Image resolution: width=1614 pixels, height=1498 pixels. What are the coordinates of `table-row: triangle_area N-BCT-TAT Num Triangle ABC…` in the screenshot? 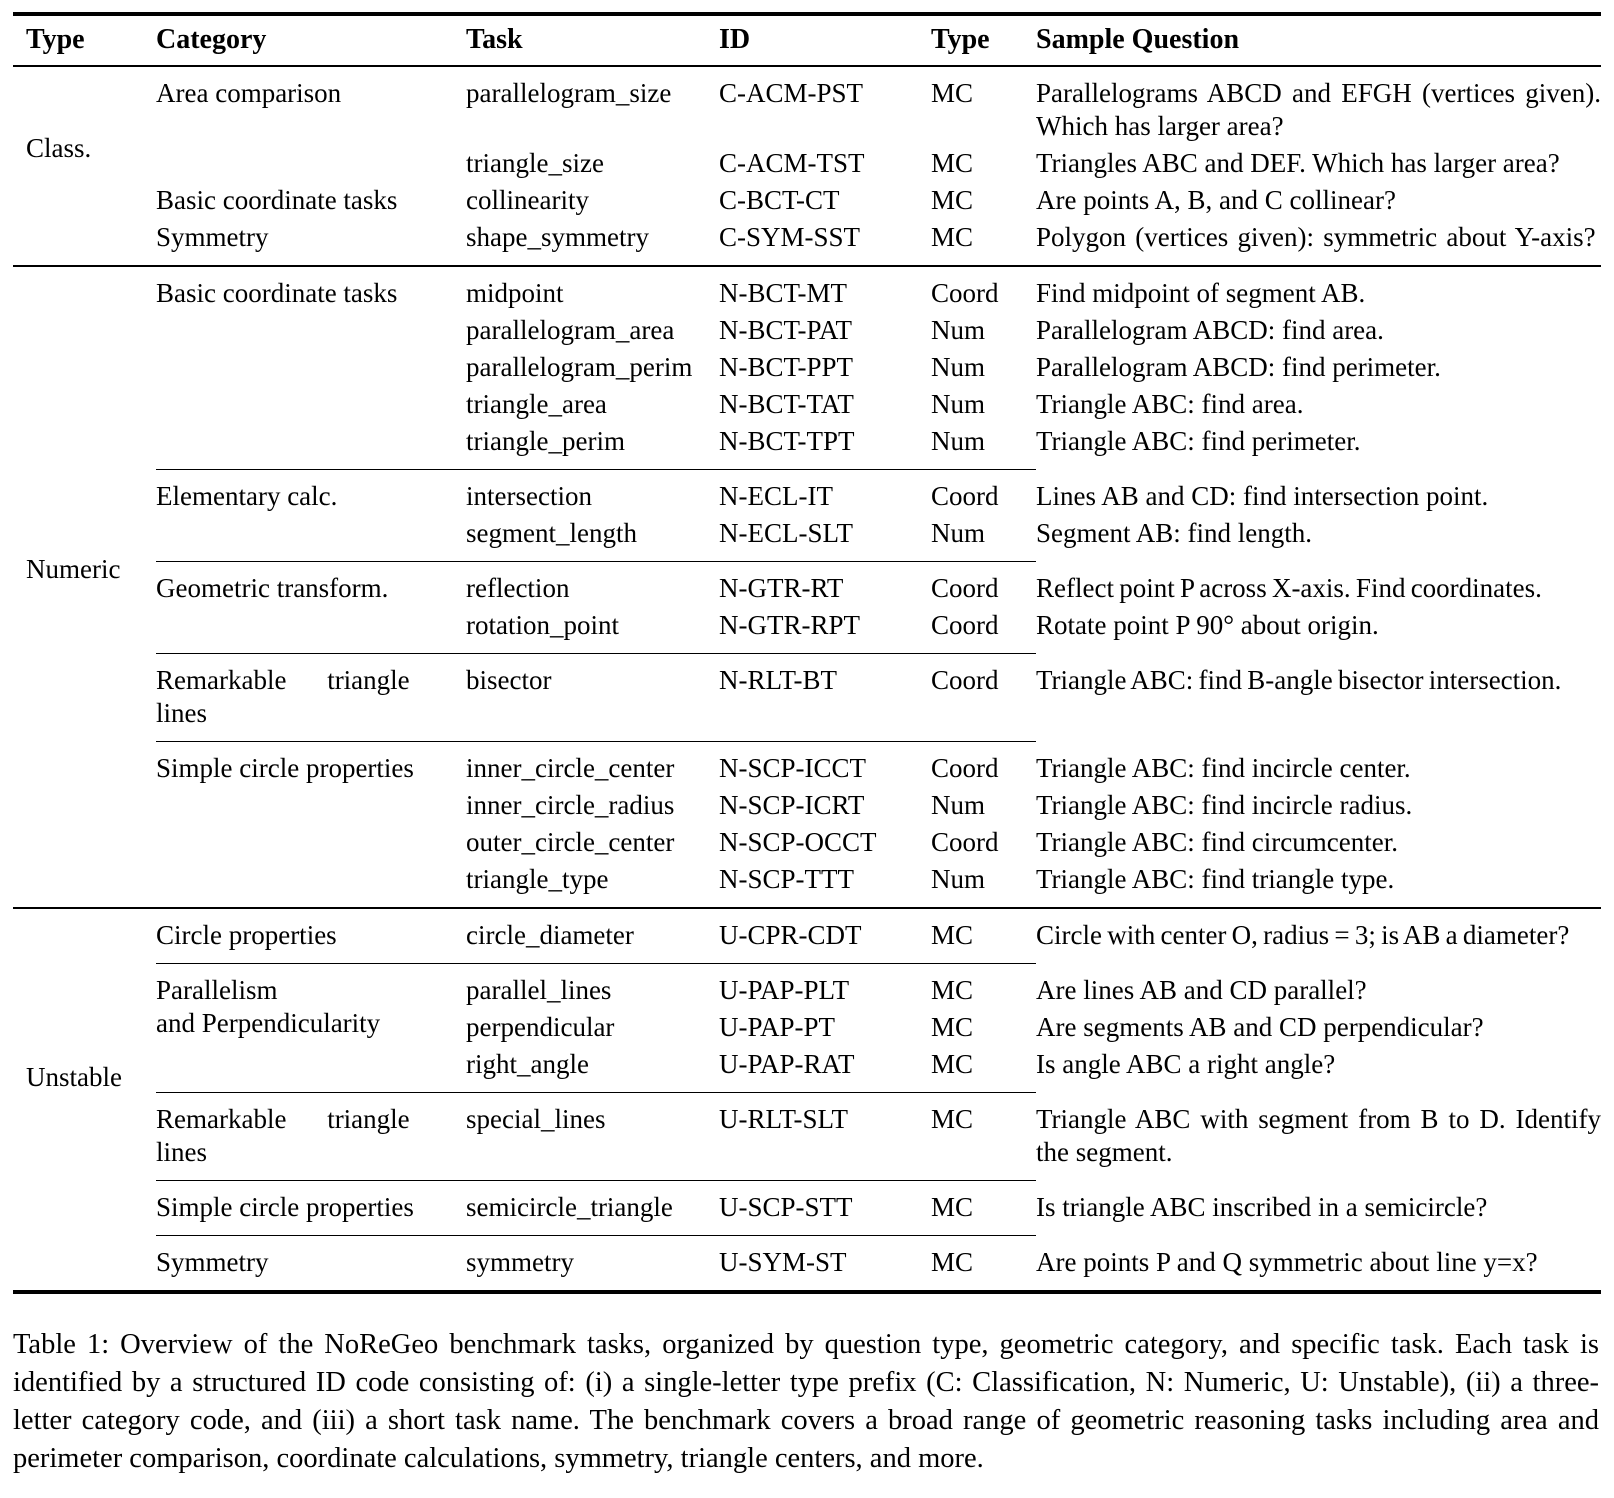 It's located at (807, 404).